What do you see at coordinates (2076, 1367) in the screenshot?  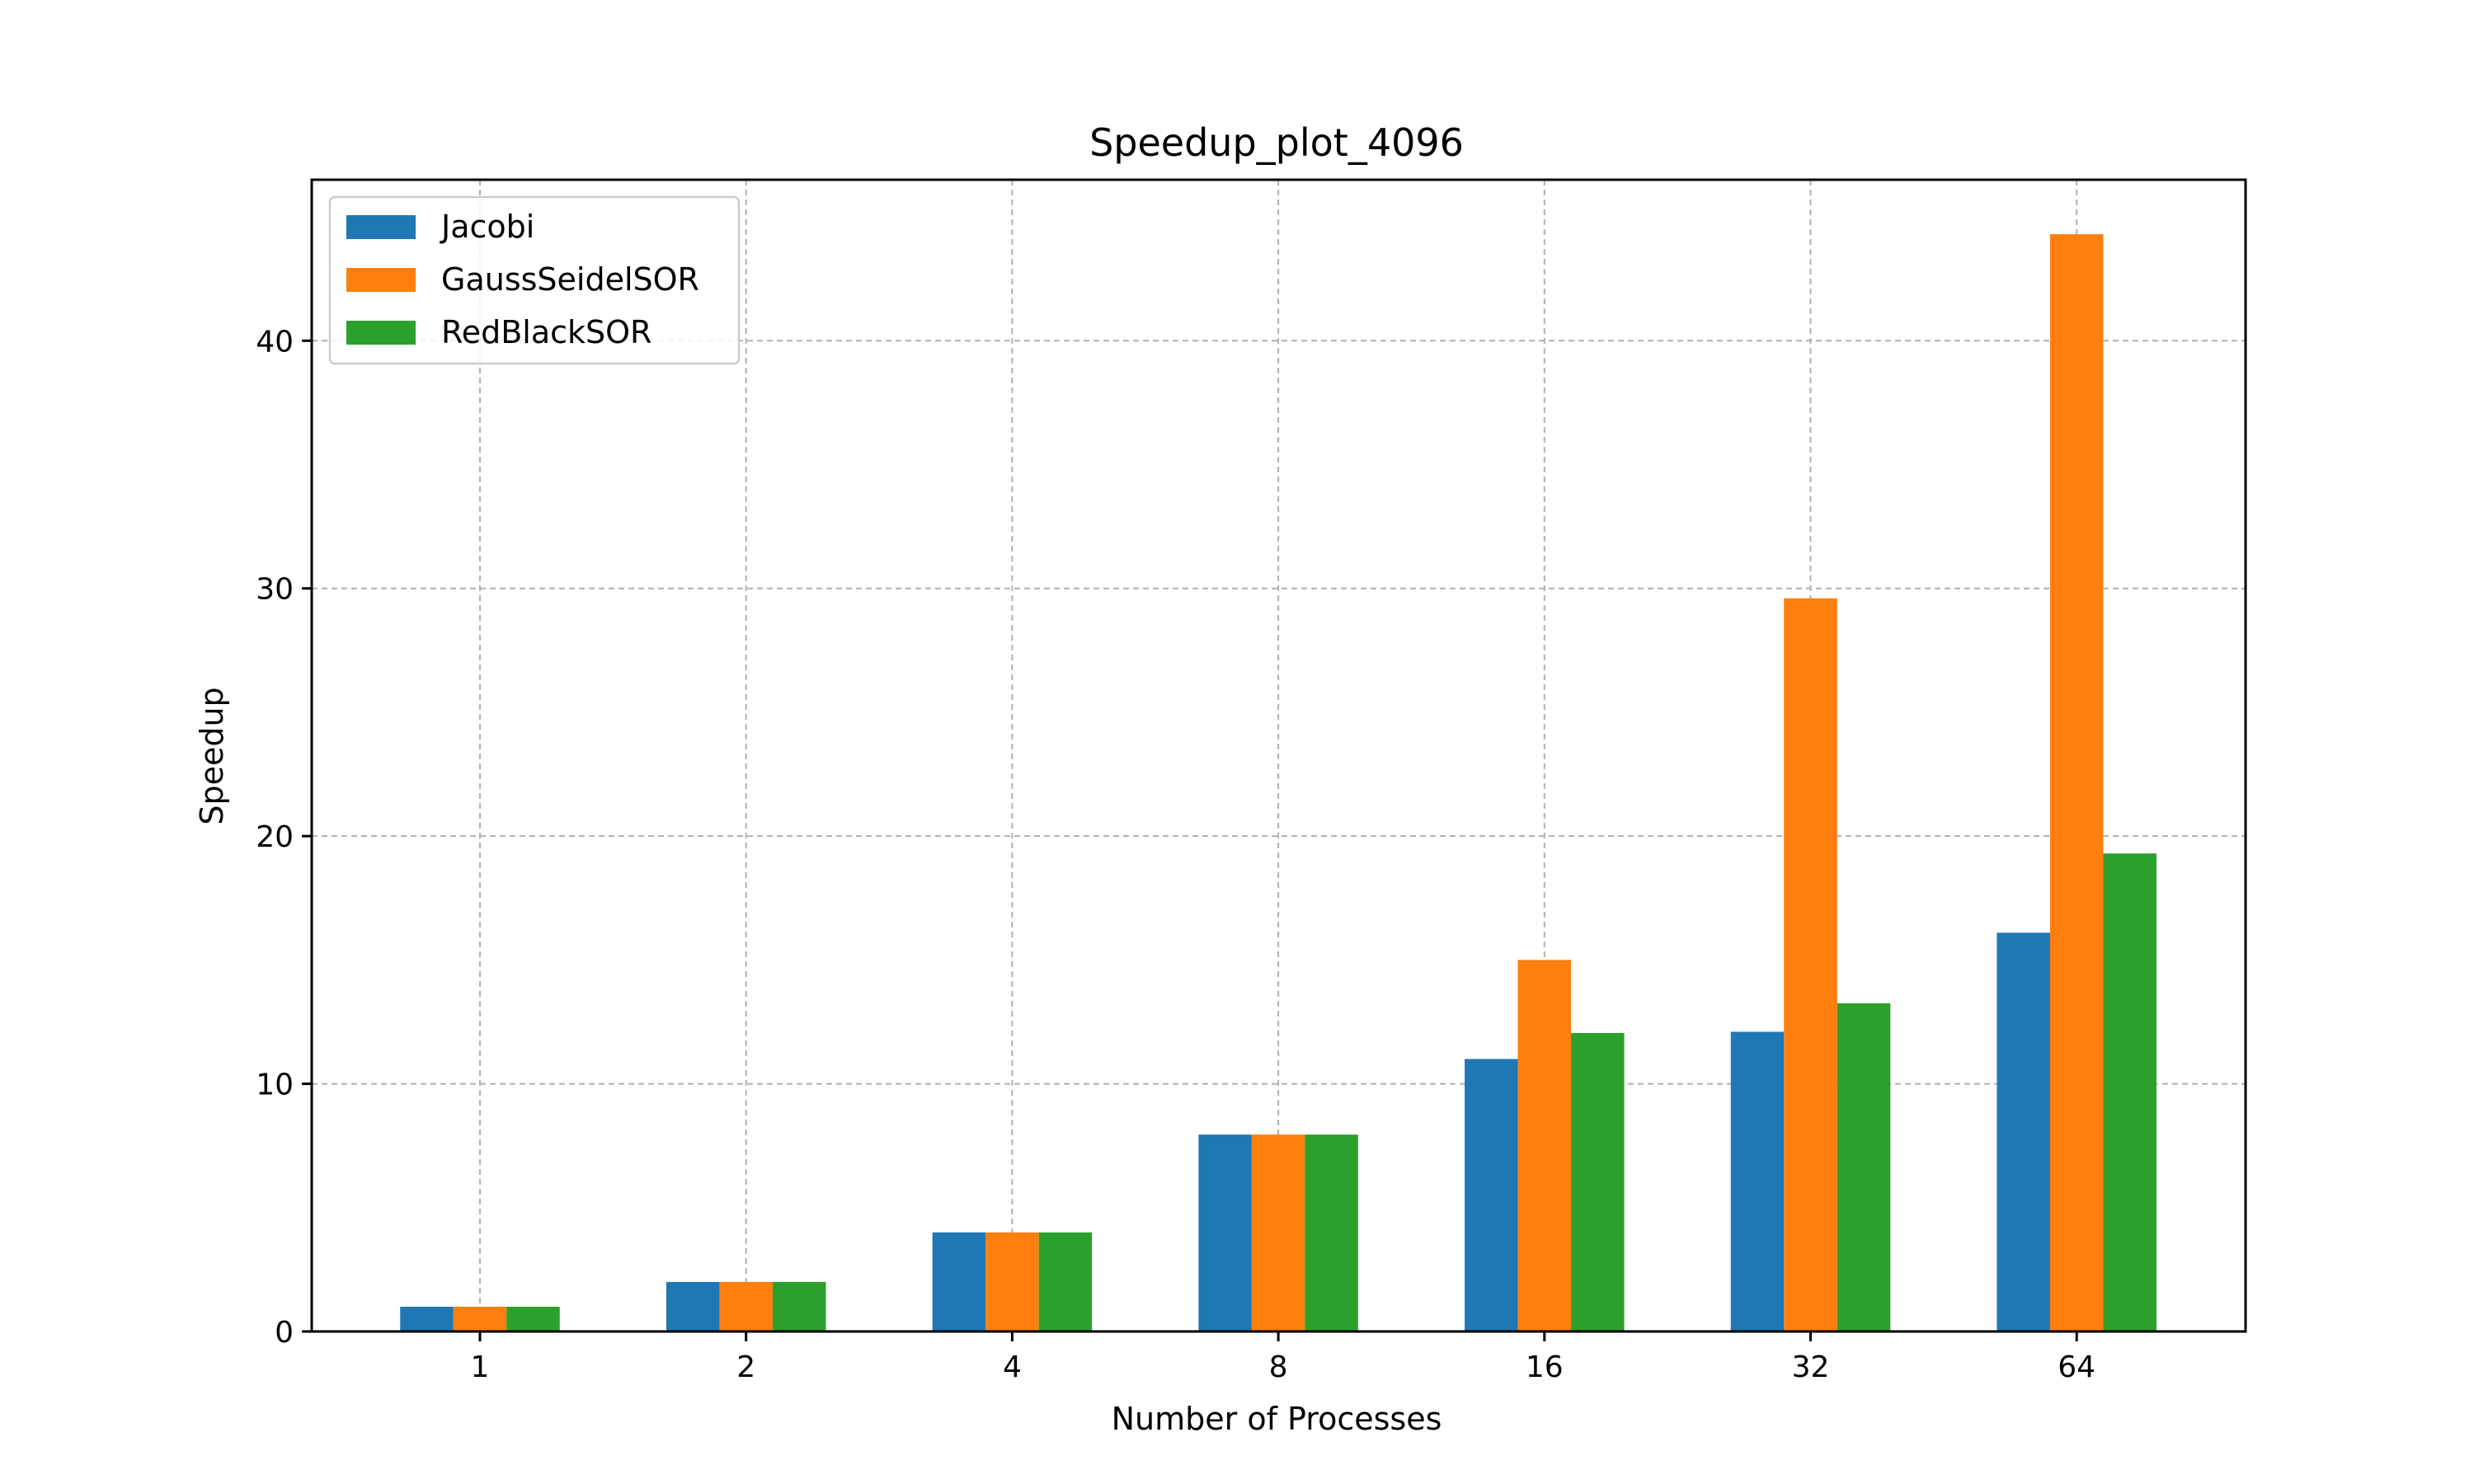 I see `x-tick-label: 64` at bounding box center [2076, 1367].